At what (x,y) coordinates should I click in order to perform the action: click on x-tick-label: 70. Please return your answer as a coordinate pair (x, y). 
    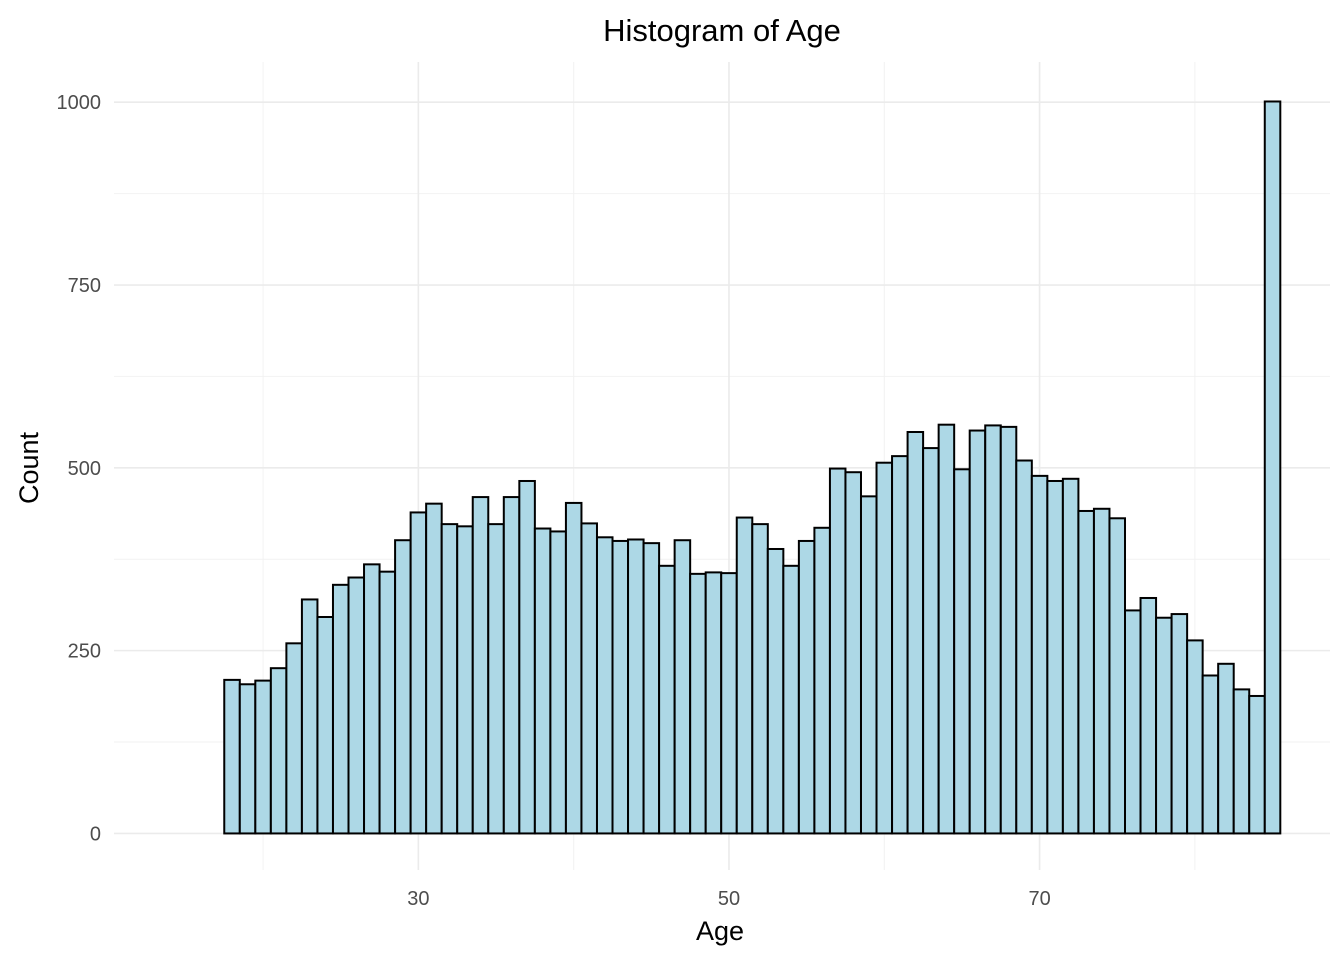
    Looking at the image, I should click on (1039, 899).